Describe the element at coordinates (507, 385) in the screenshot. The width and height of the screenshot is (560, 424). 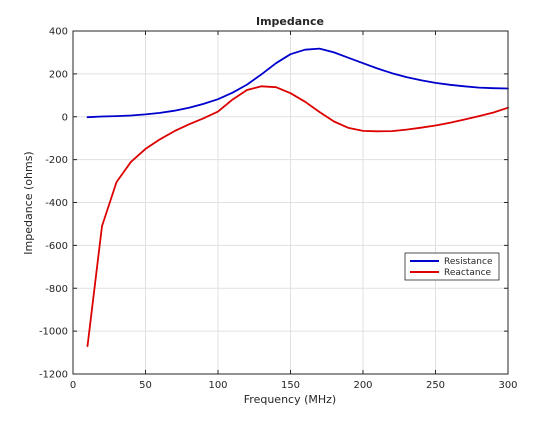
I see `x-tick-label: 300` at that location.